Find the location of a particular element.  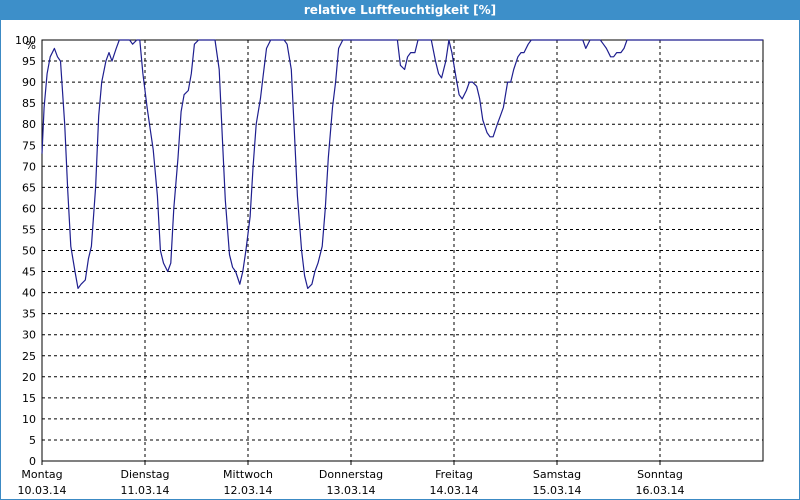

x-tick-date: 11.03.14 is located at coordinates (145, 490).